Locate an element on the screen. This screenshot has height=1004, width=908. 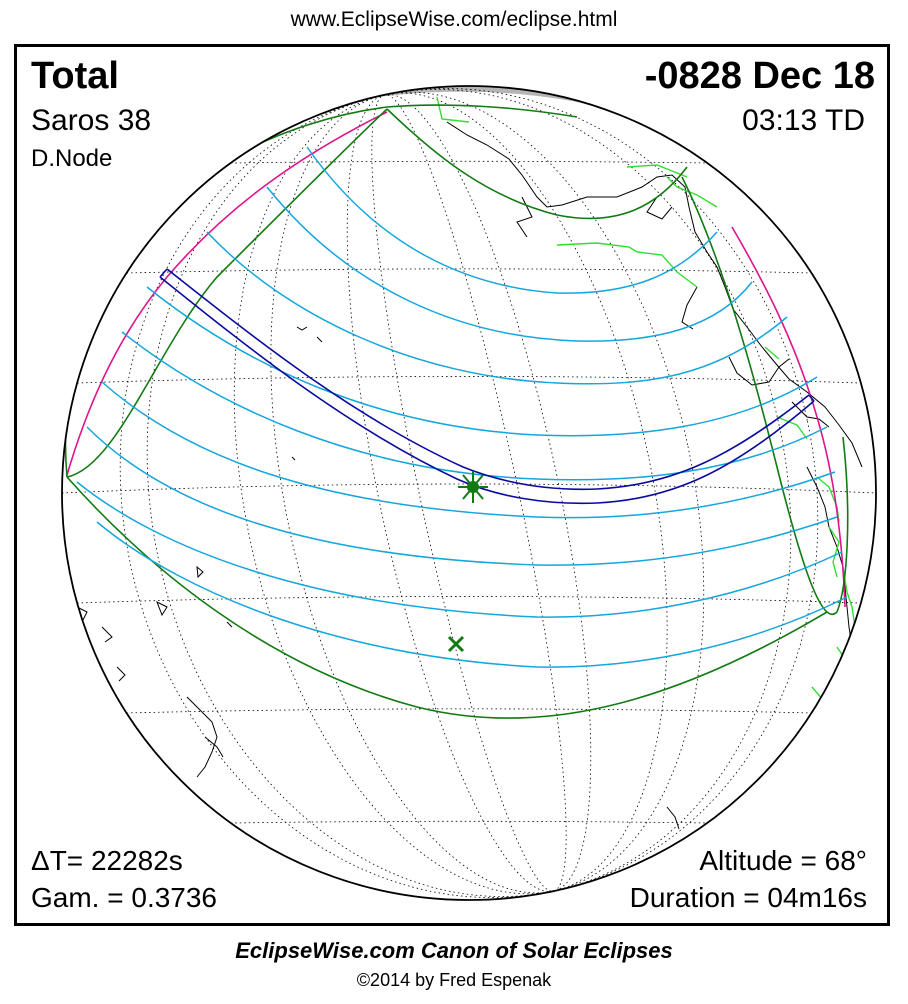
delta-t: ΔT= 22282s is located at coordinates (107, 860).